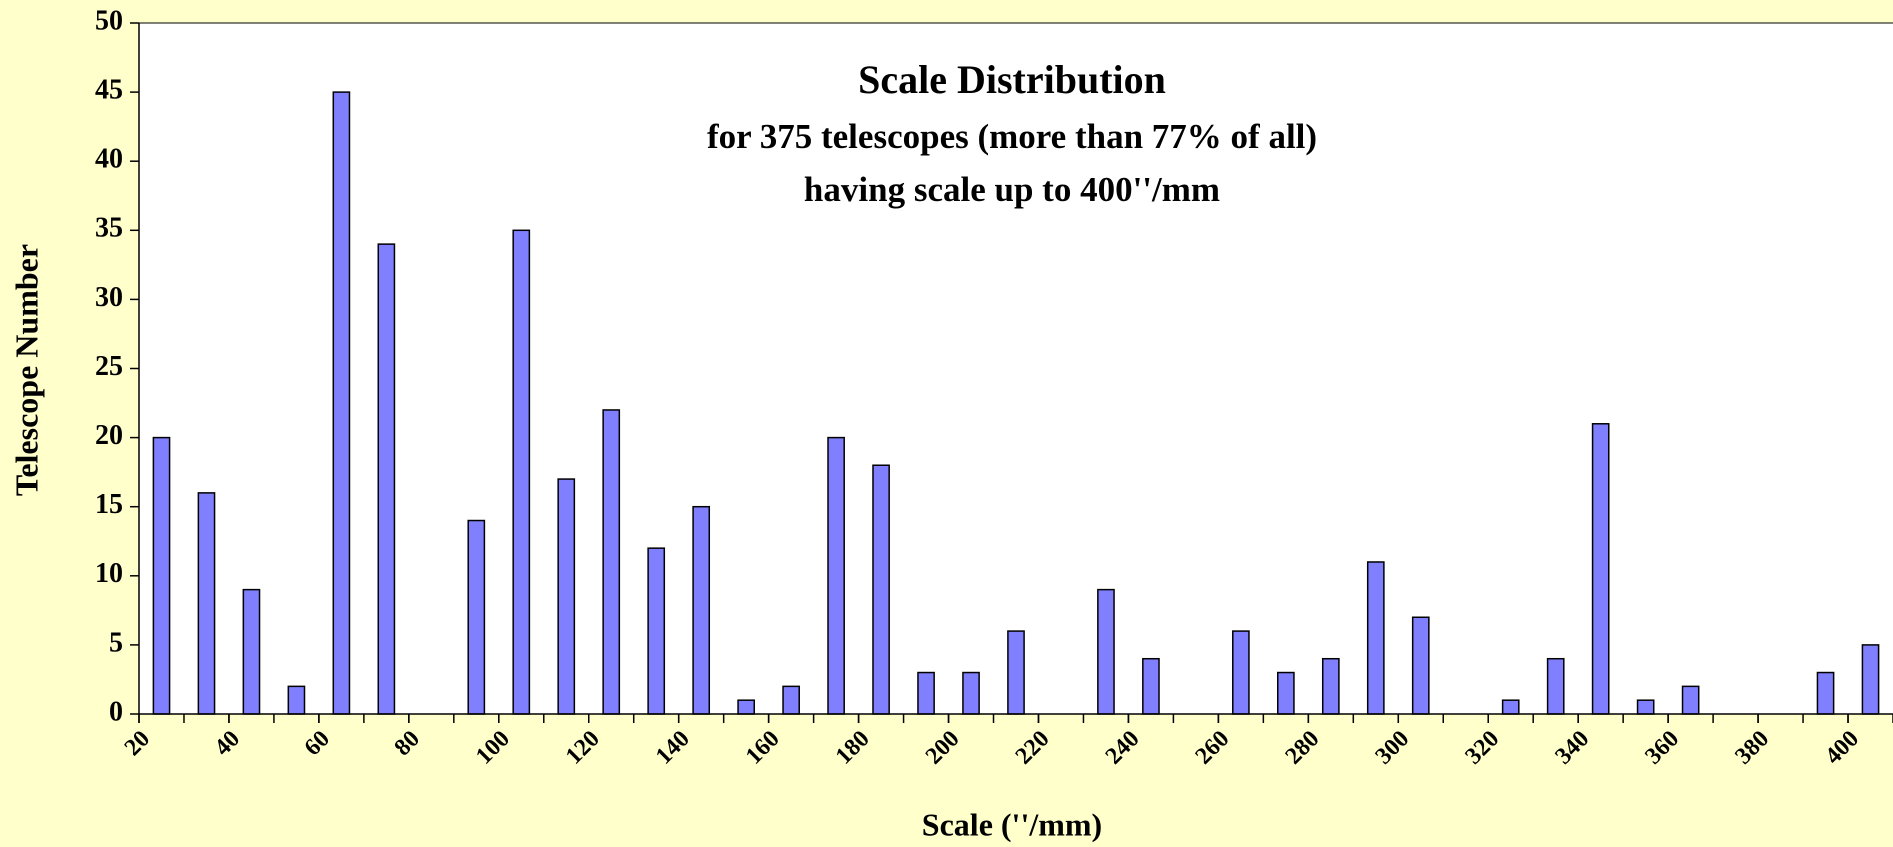  Describe the element at coordinates (109, 90) in the screenshot. I see `y-tick-label: 45` at that location.